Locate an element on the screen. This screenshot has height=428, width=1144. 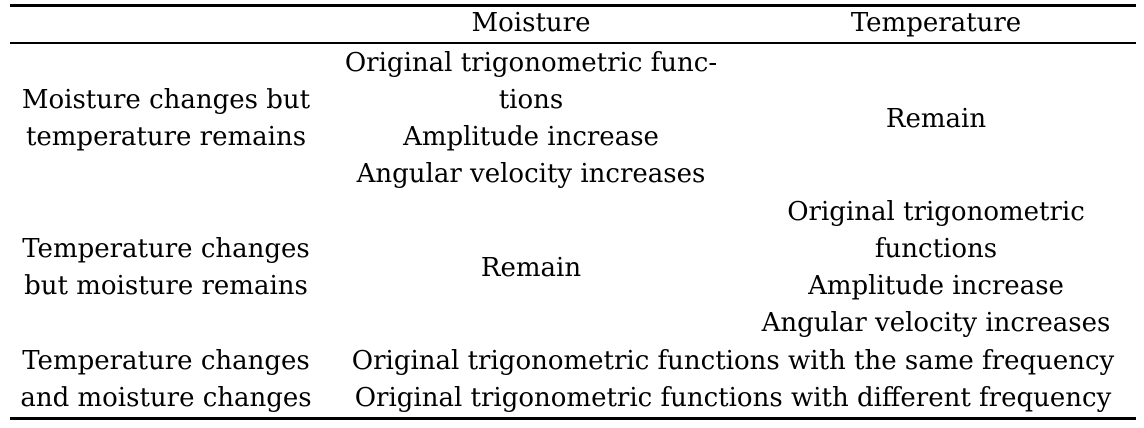
top-rule is located at coordinates (573, 5).